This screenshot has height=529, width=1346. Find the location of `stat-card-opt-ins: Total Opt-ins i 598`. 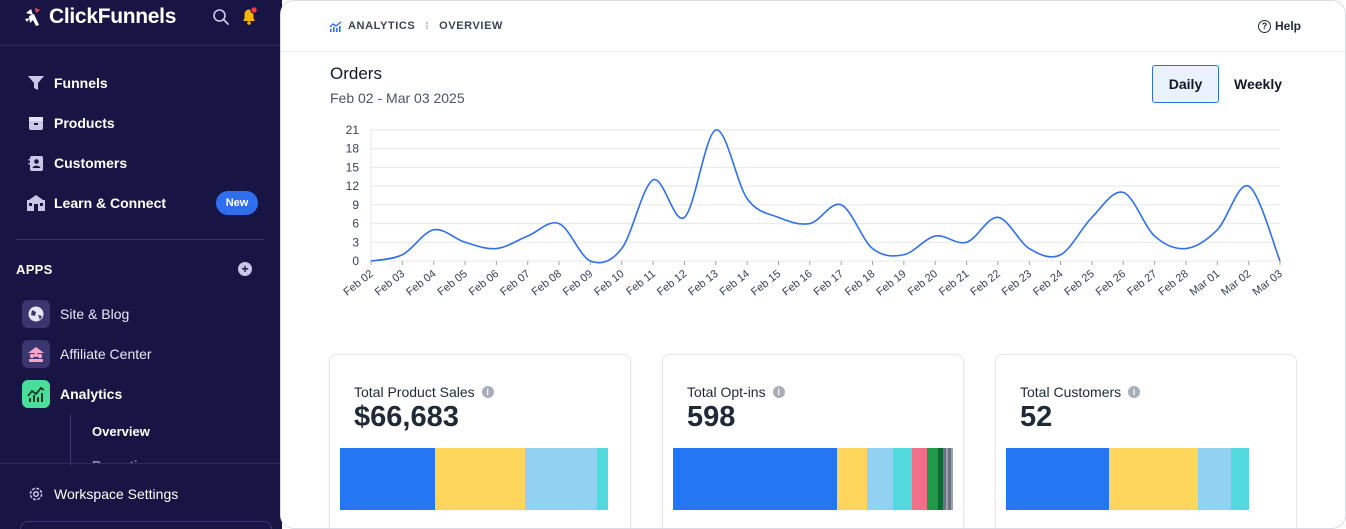

stat-card-opt-ins: Total Opt-ins i 598 is located at coordinates (813, 441).